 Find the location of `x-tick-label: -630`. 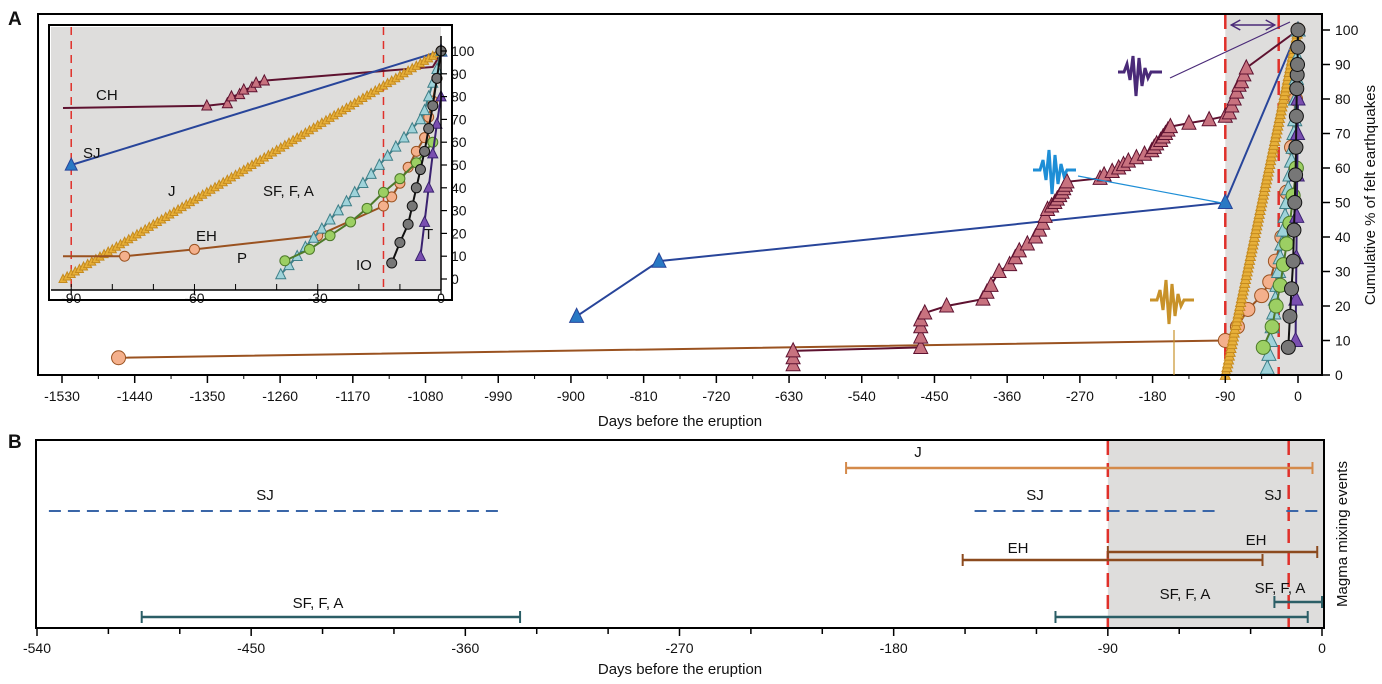

x-tick-label: -630 is located at coordinates (789, 396).